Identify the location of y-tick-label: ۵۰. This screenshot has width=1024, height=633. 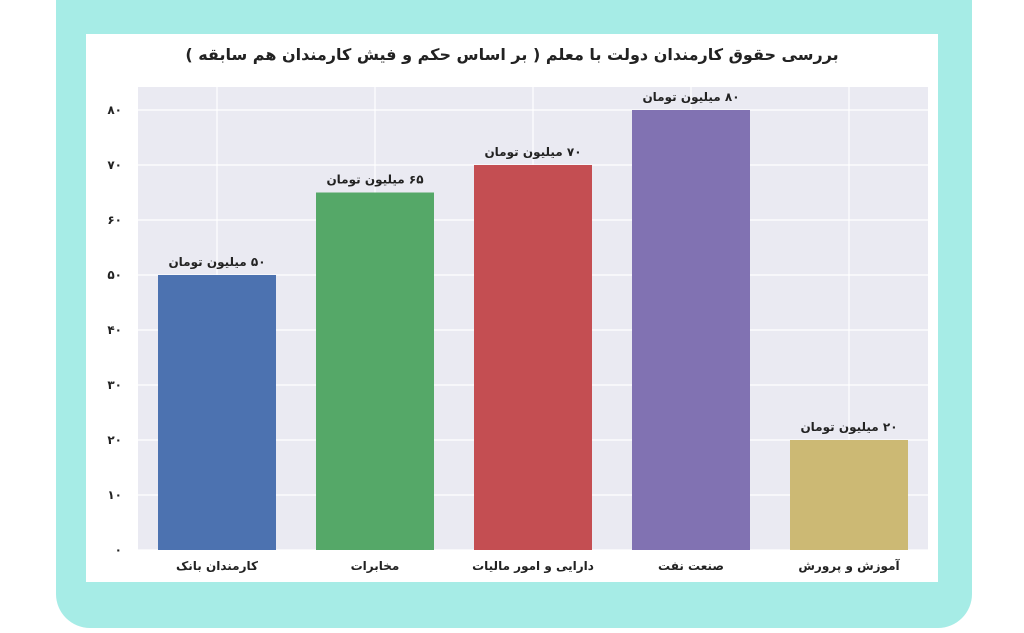
(114, 275).